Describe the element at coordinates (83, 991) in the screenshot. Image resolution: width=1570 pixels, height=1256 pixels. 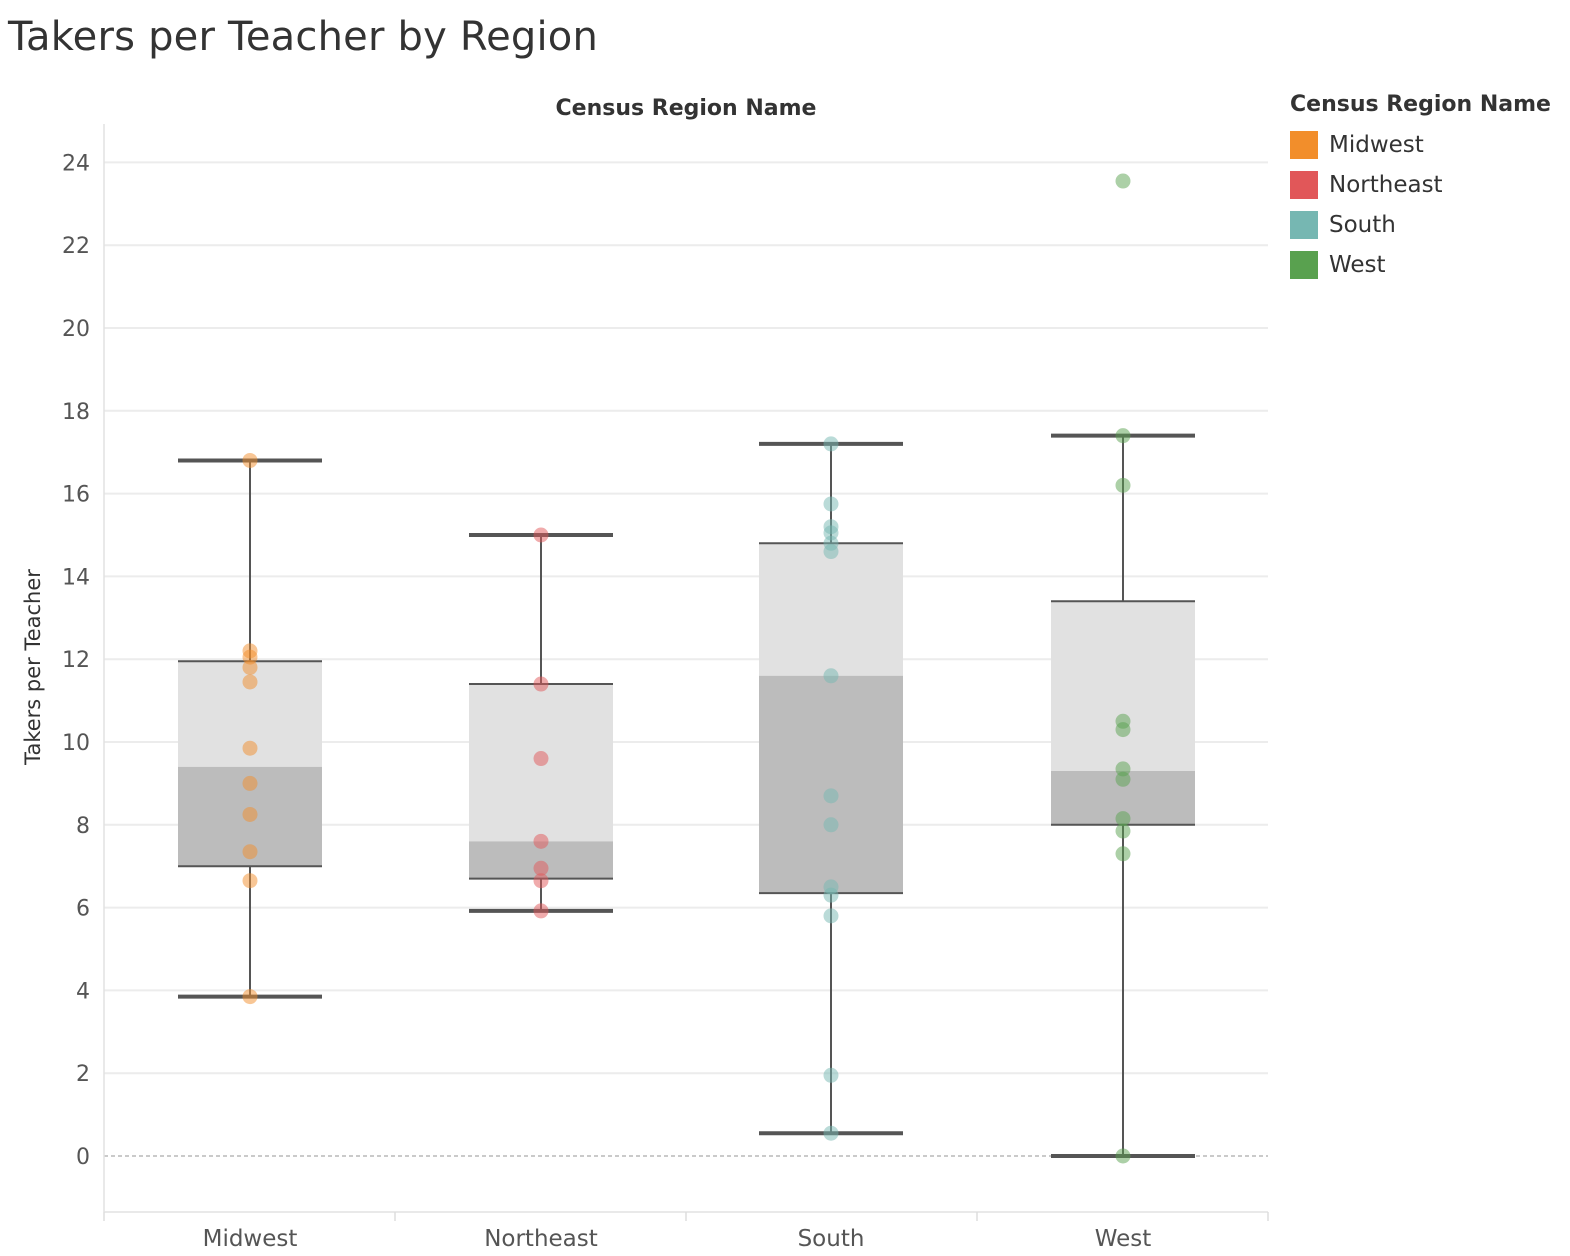
I see `y-tick-label: 4` at that location.